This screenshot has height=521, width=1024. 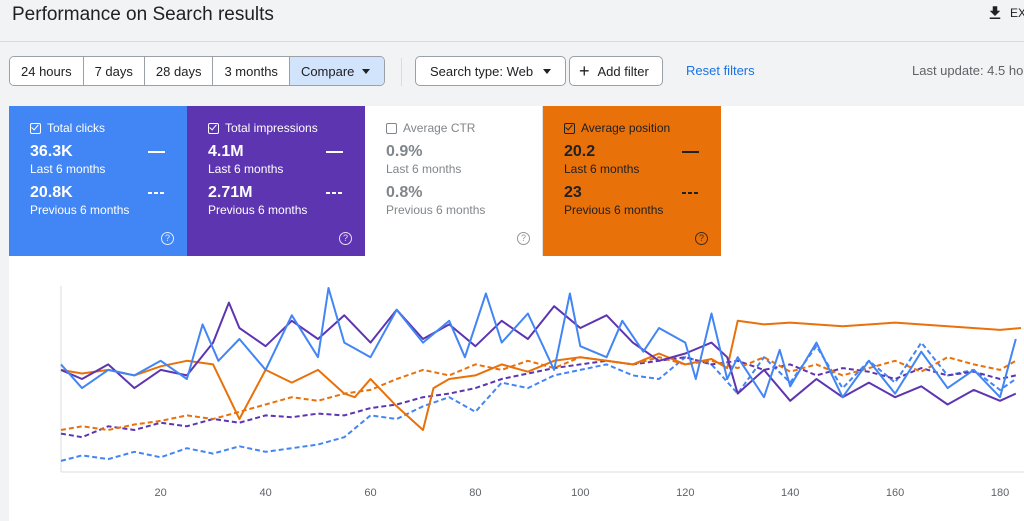 What do you see at coordinates (538, 393) in the screenshot?
I see `series-line-average-position-previous` at bounding box center [538, 393].